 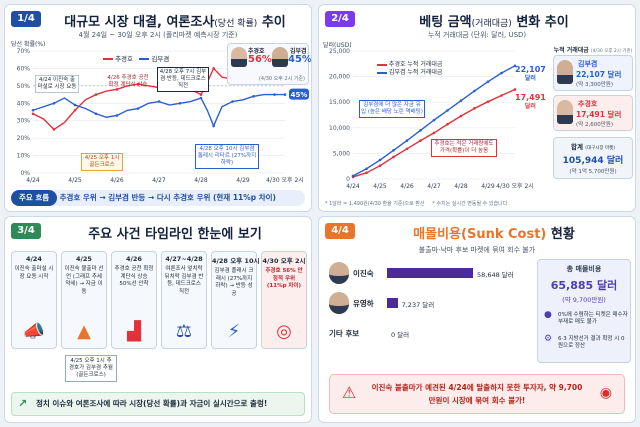 What do you see at coordinates (430, 304) in the screenshot?
I see `sunk-row: 유영하 7,237 달러` at bounding box center [430, 304].